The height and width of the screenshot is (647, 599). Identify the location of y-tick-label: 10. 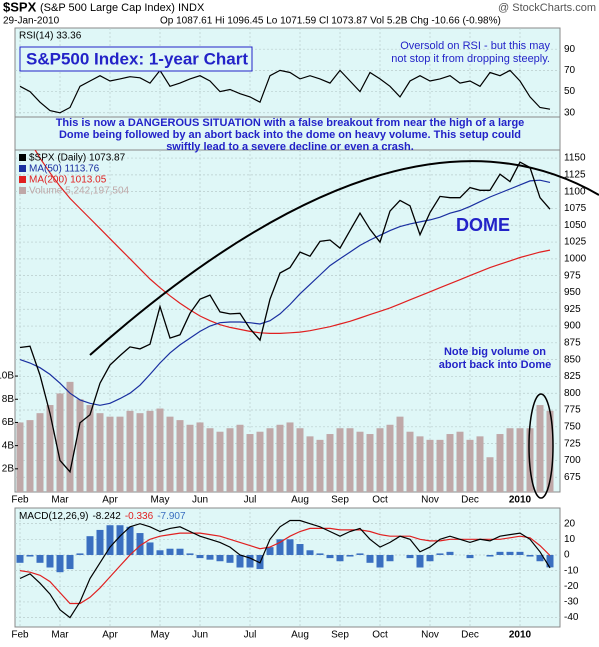
(570, 539).